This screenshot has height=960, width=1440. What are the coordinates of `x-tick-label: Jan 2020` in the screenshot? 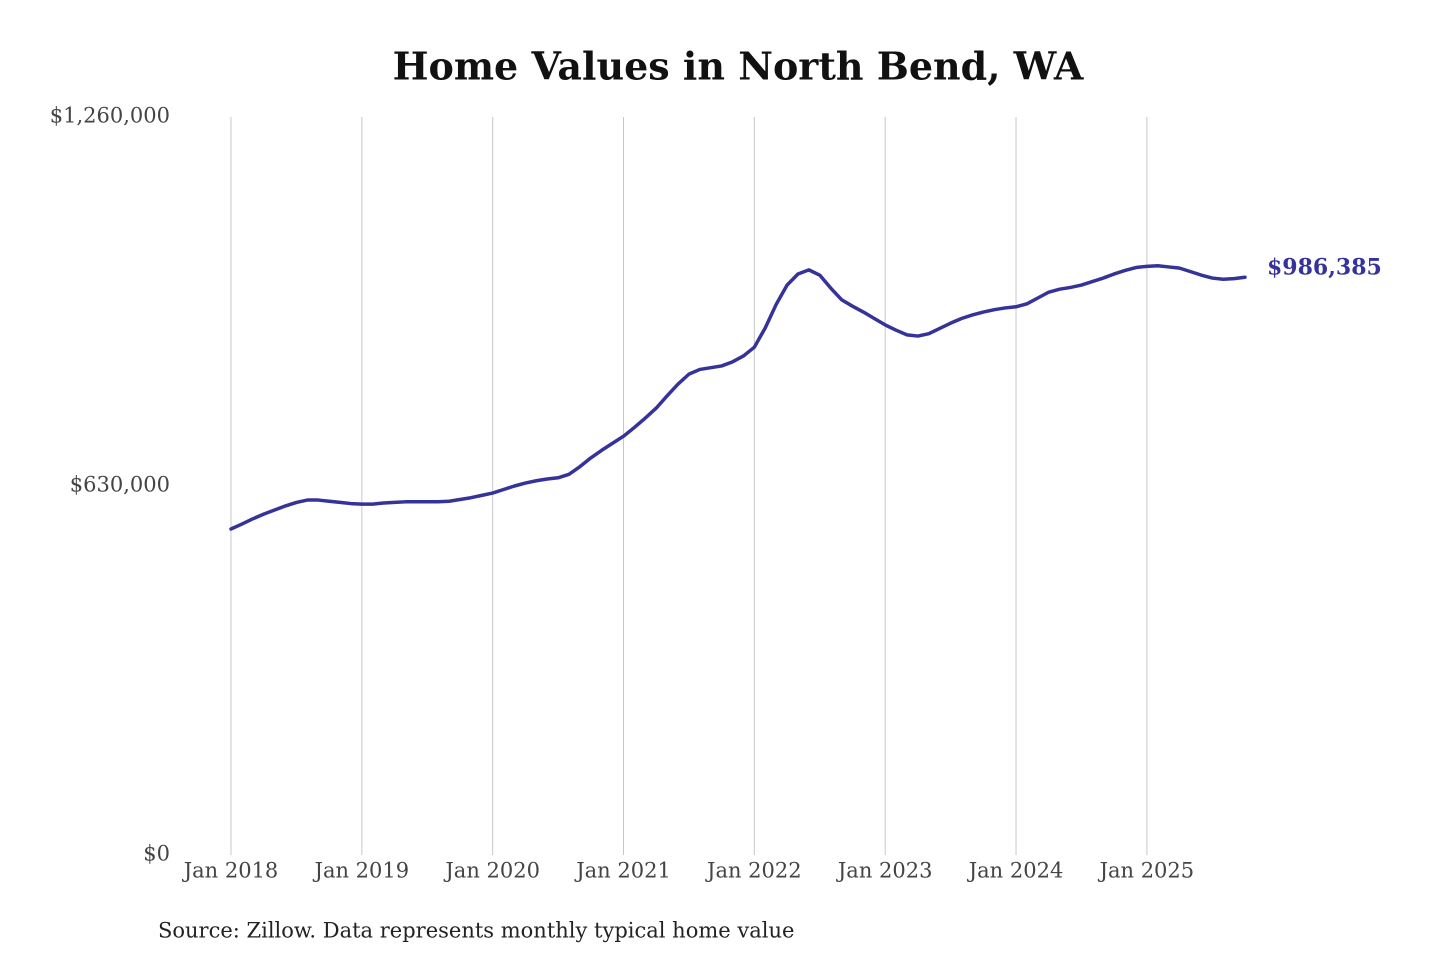 It's located at (491, 871).